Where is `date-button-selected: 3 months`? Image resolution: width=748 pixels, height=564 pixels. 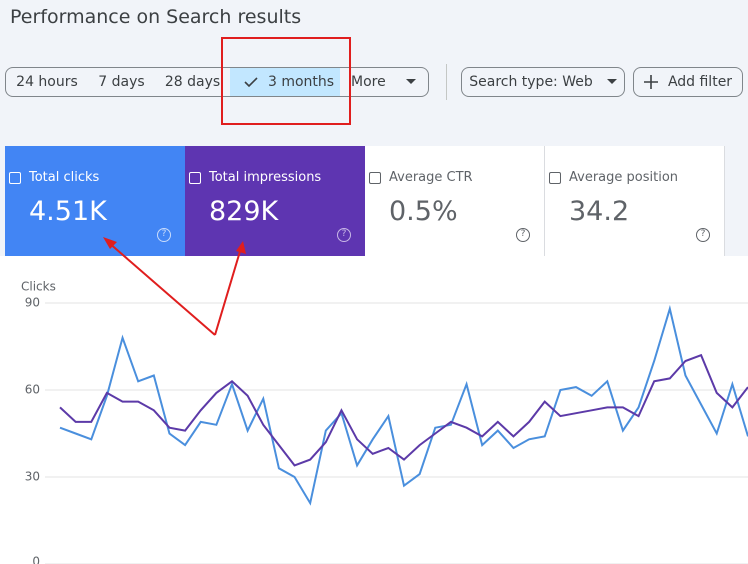 date-button-selected: 3 months is located at coordinates (285, 82).